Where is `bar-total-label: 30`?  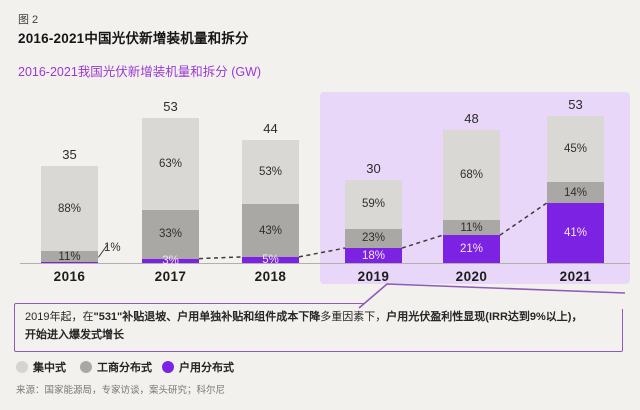
bar-total-label: 30 is located at coordinates (373, 168).